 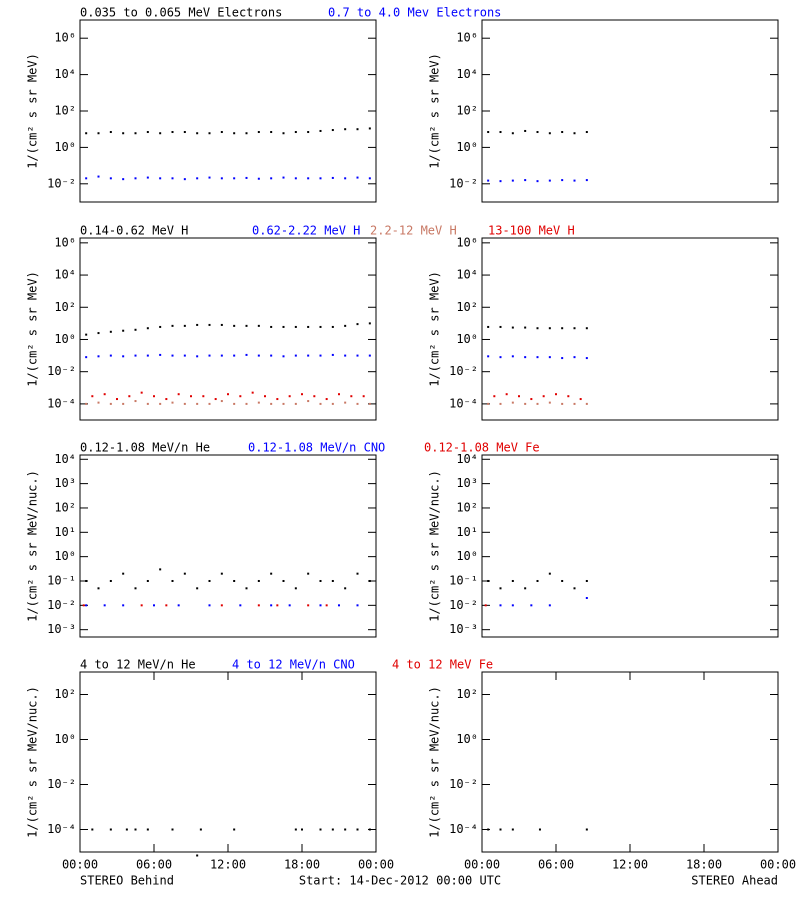 What do you see at coordinates (463, 629) in the screenshot?
I see `y-tick-label: 10⁻³` at bounding box center [463, 629].